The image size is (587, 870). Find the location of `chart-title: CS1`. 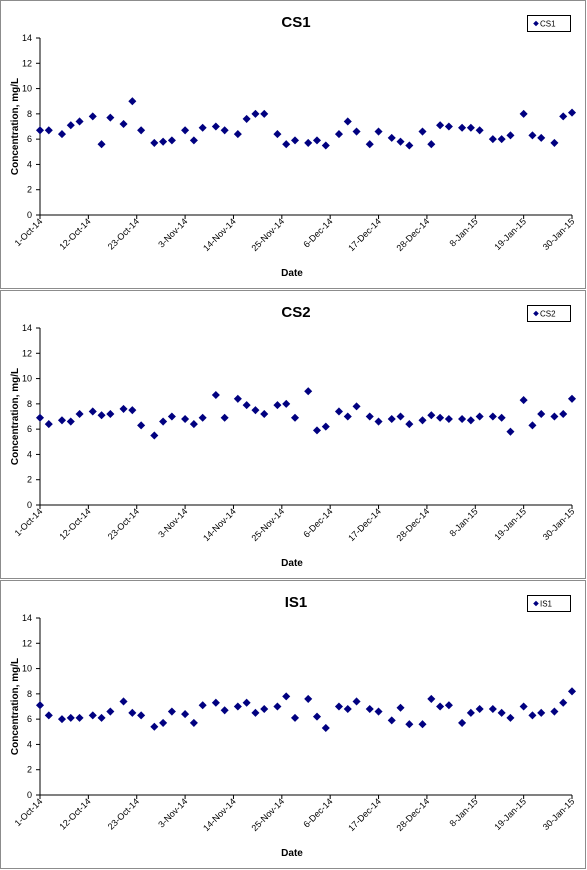

chart-title: CS1 is located at coordinates (295, 22).